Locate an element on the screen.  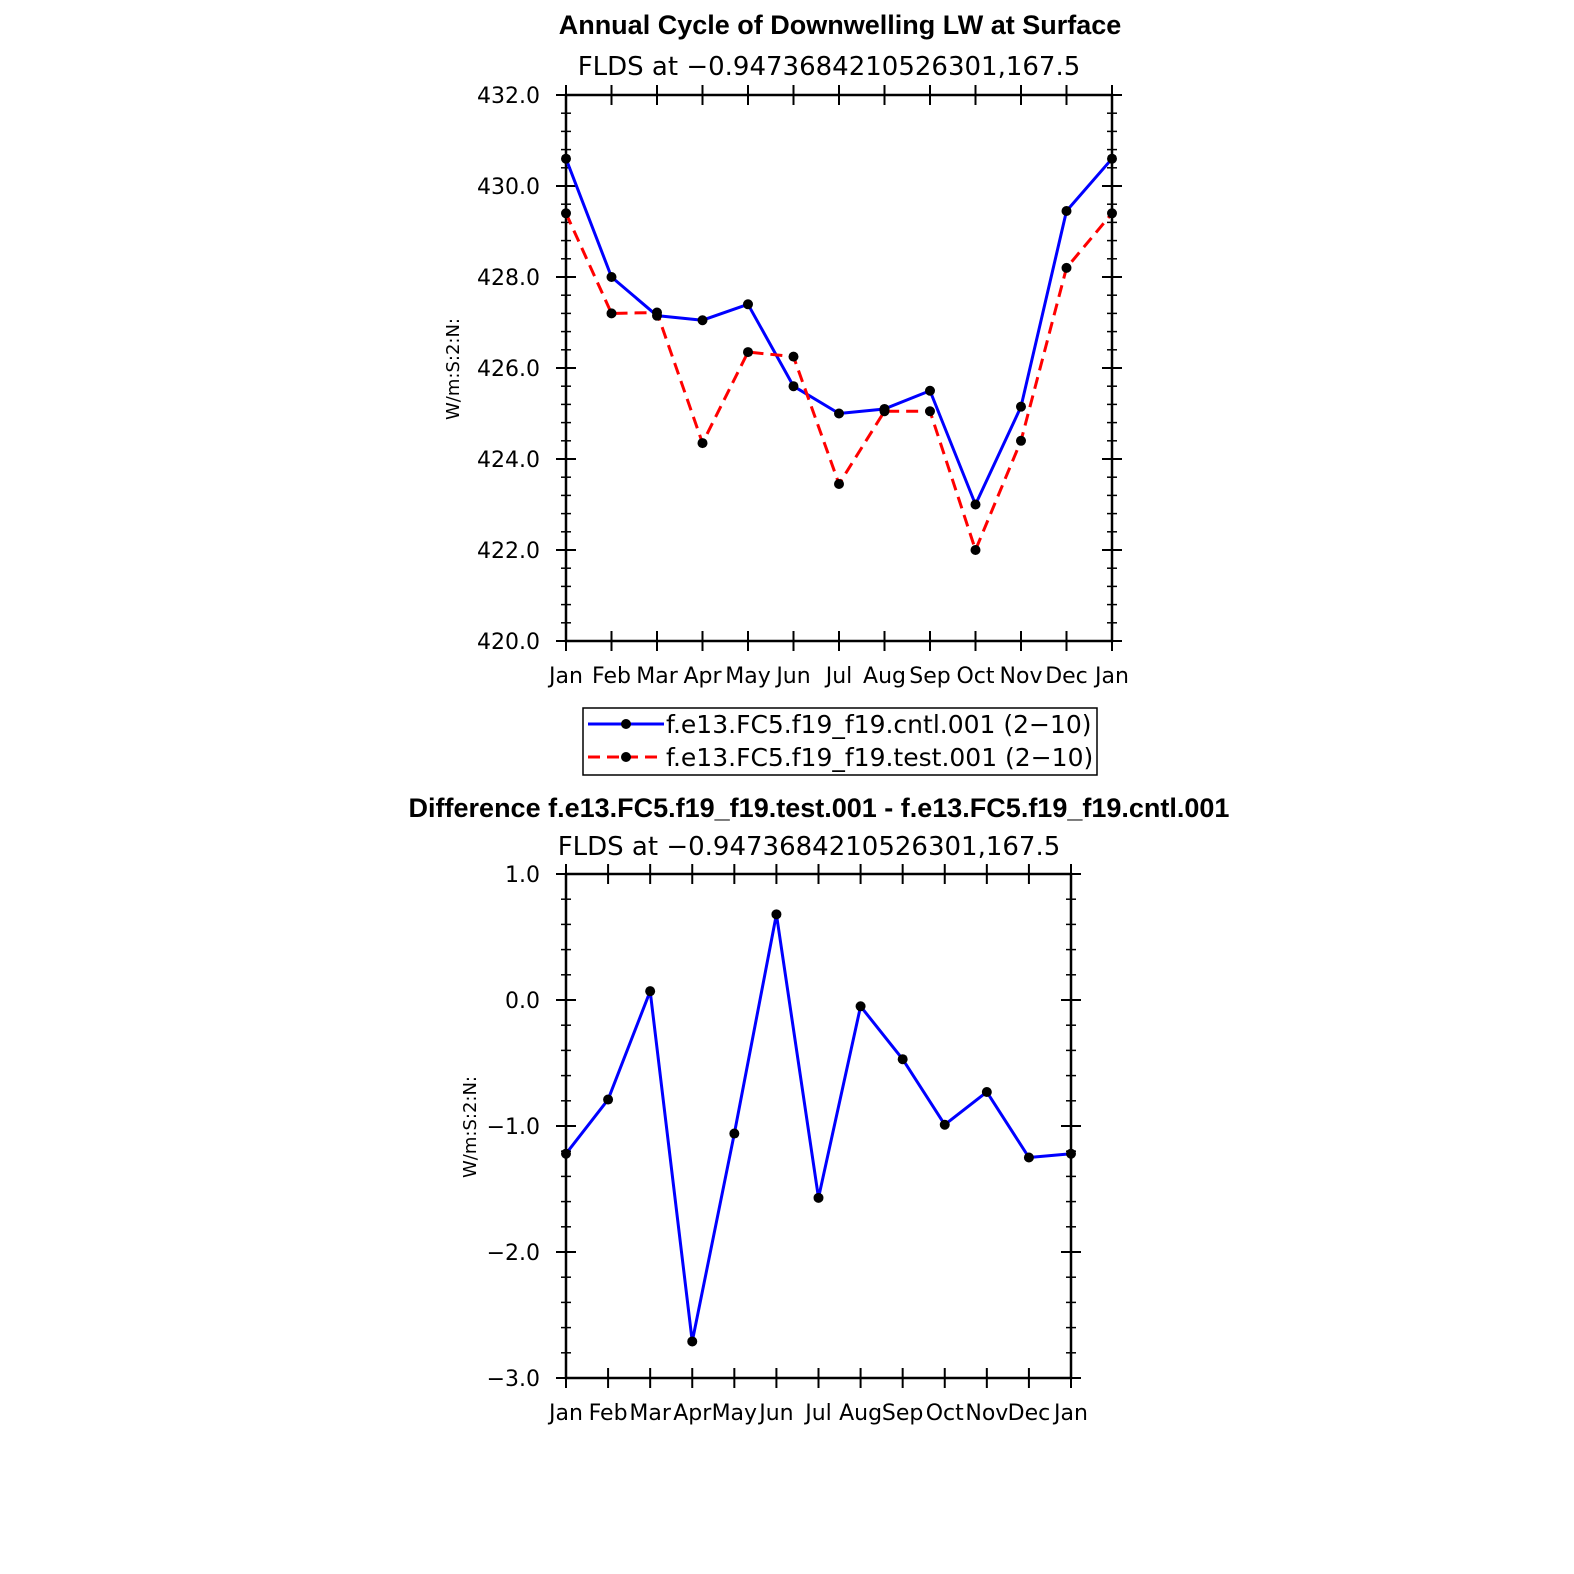
y-tick-label: 424.0 is located at coordinates (508, 460).